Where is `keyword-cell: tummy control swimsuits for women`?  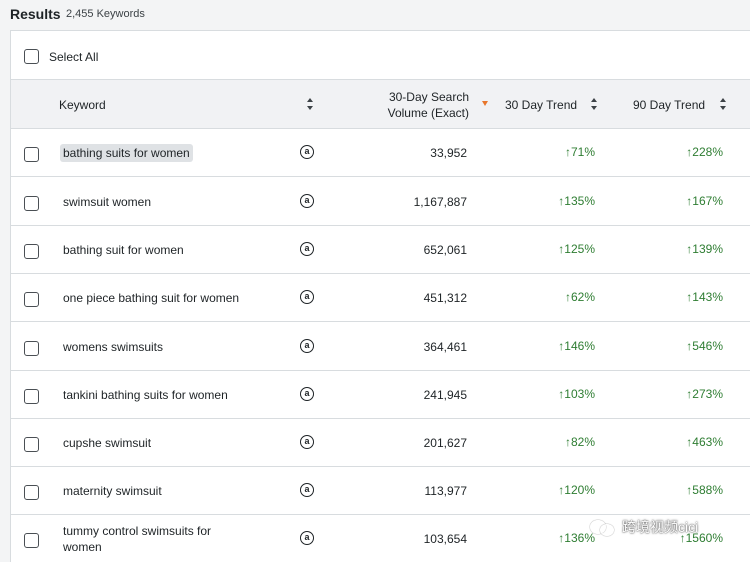 keyword-cell: tummy control swimsuits for women is located at coordinates (158, 538).